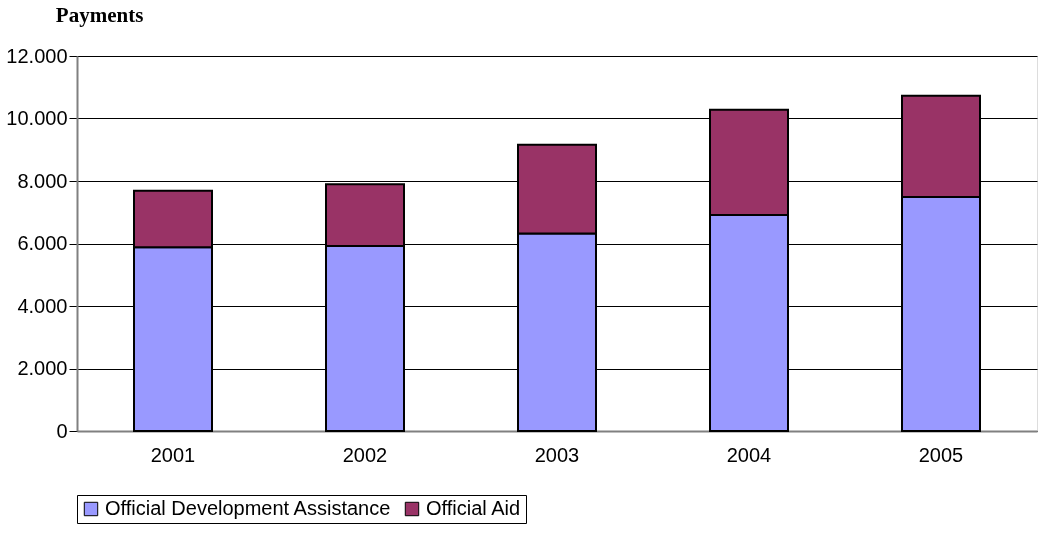 Image resolution: width=1051 pixels, height=554 pixels. What do you see at coordinates (473, 508) in the screenshot?
I see `legend-label: Official Aid` at bounding box center [473, 508].